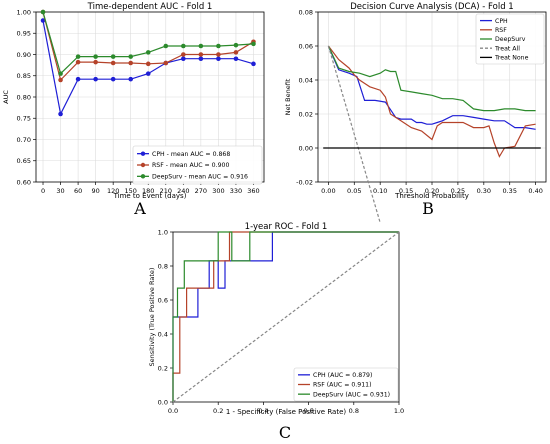  I want to click on x-tick-label: 0.8, so click(354, 411).